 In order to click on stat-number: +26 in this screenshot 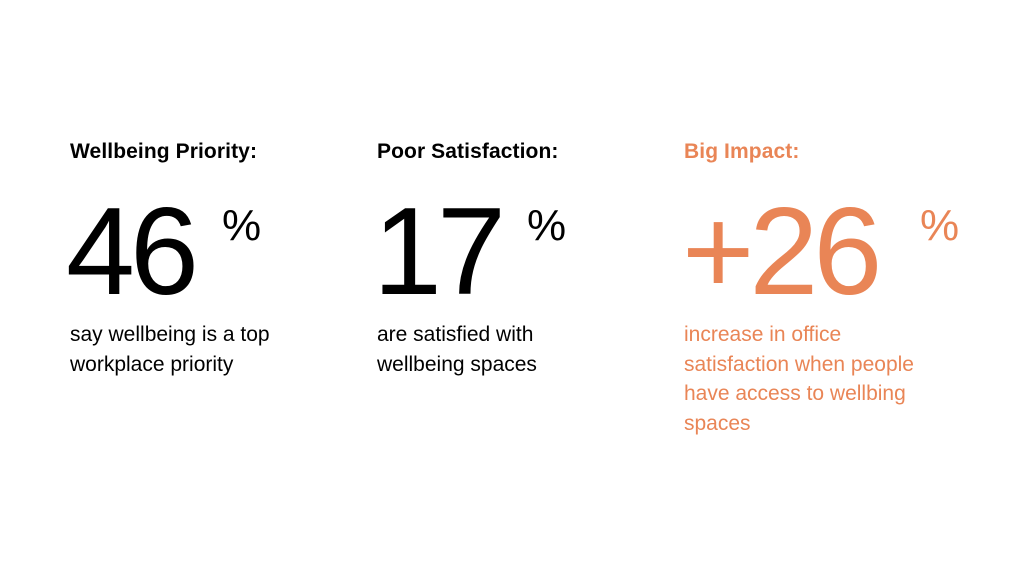, I will do `click(782, 252)`.